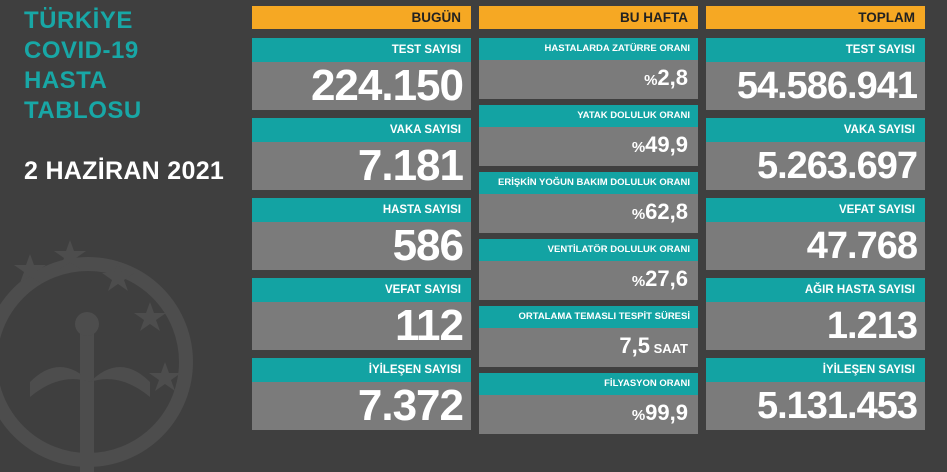  Describe the element at coordinates (815, 290) in the screenshot. I see `total-critical-label: AĞIR HASTA SAYISI` at that location.